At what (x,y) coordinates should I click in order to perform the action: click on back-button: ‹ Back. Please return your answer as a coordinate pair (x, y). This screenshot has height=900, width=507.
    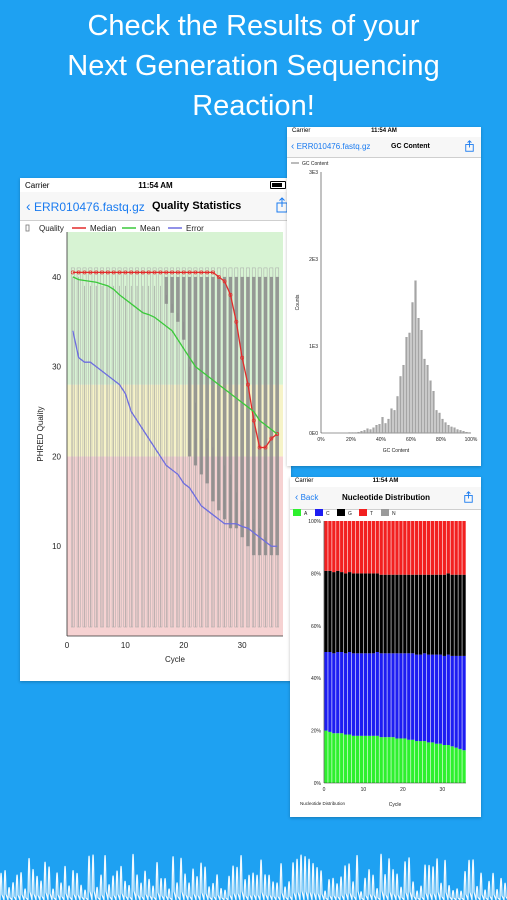
    Looking at the image, I should click on (306, 497).